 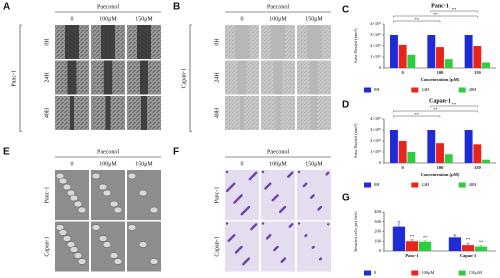 I want to click on row-label: Capan-1, so click(x=47, y=246).